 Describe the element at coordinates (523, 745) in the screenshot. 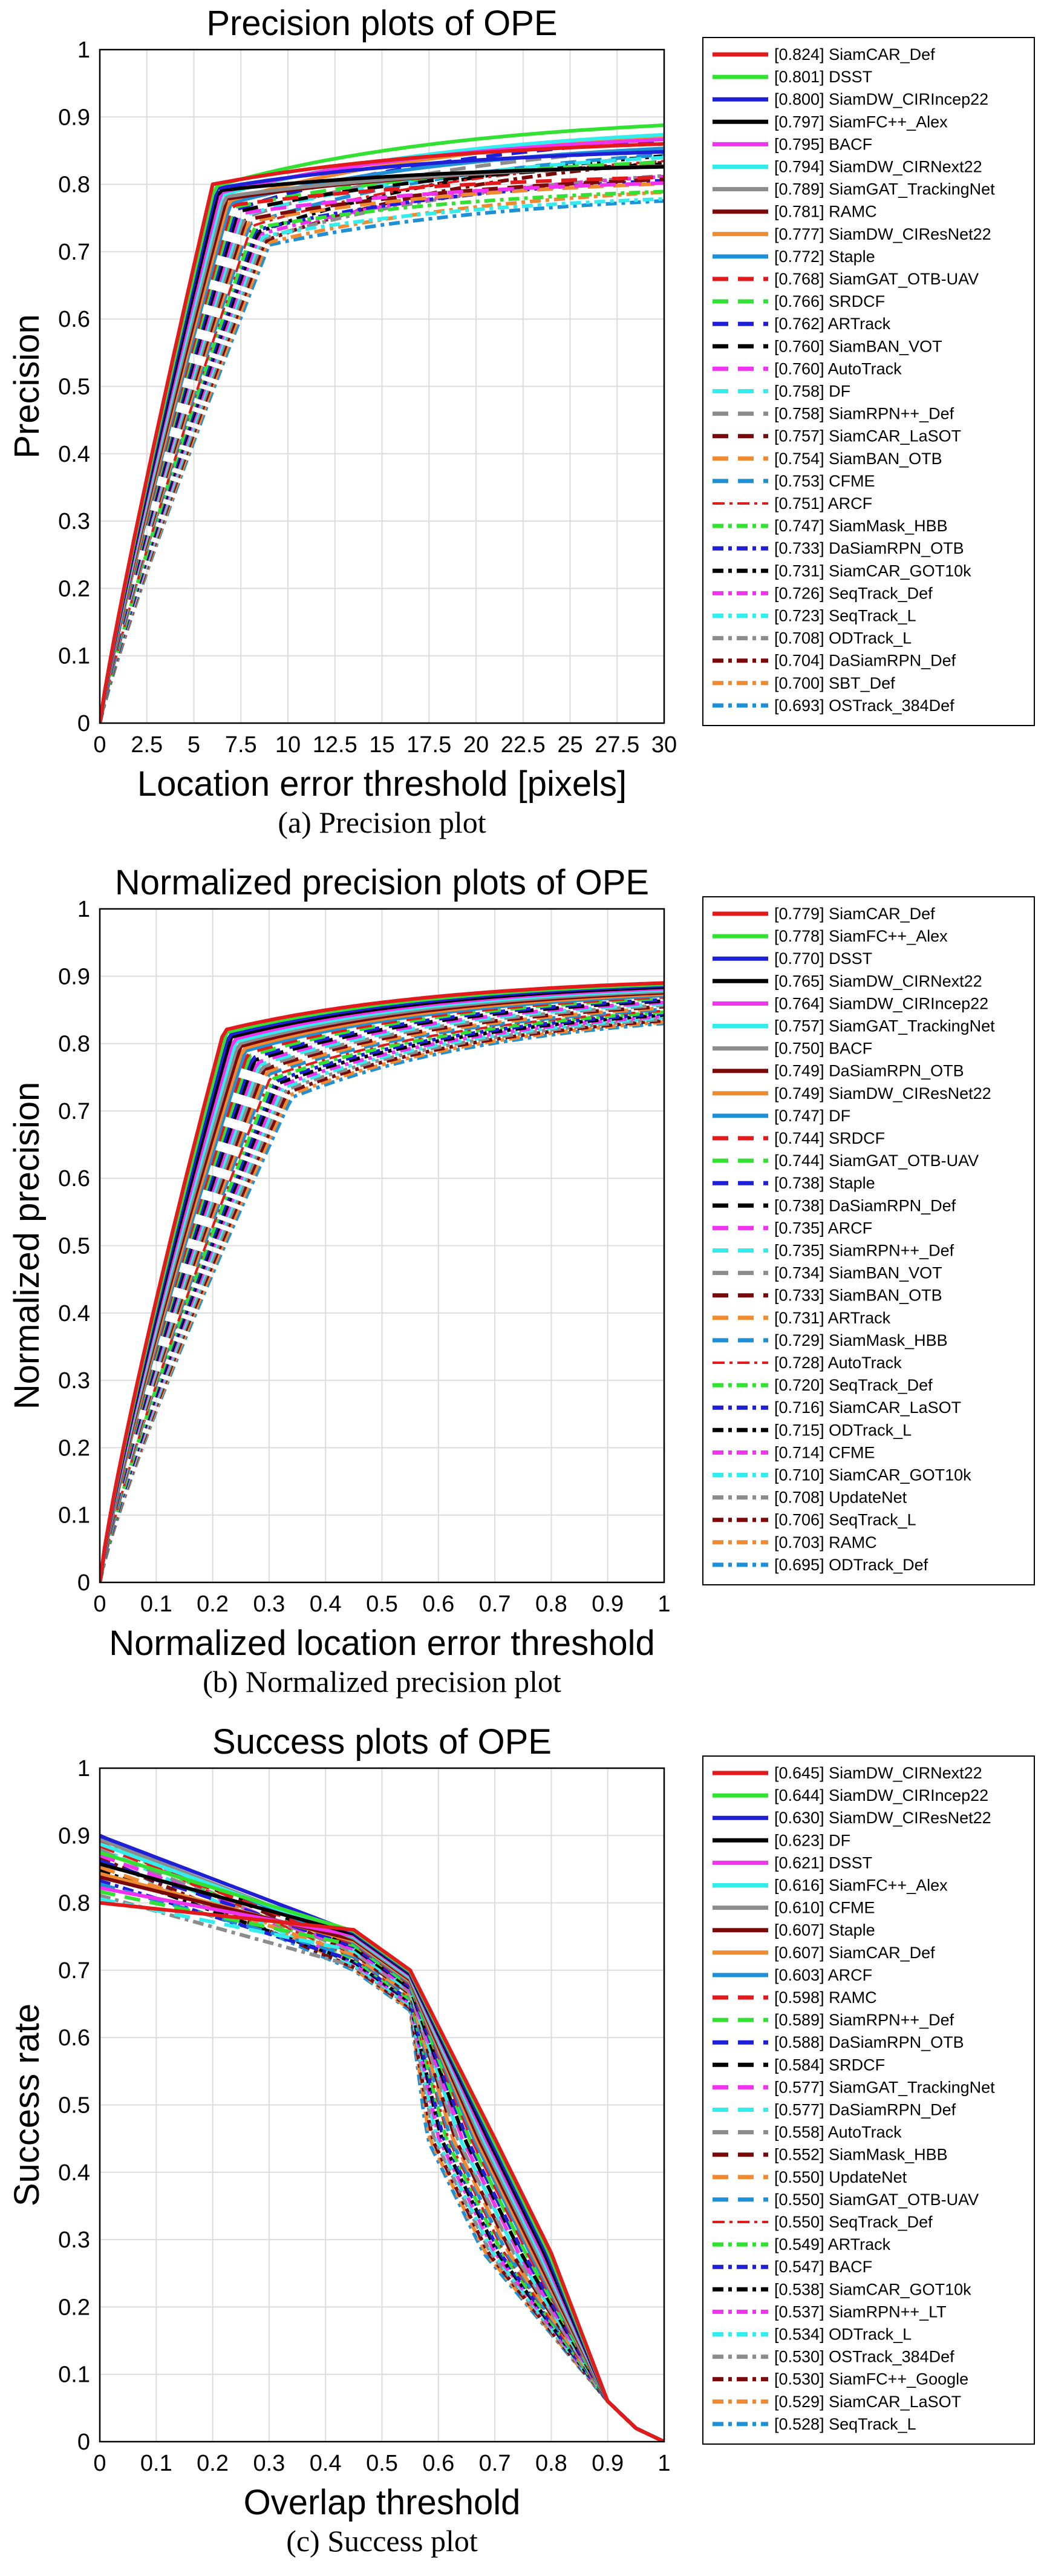

I see `x-tick-label: 22.5` at that location.